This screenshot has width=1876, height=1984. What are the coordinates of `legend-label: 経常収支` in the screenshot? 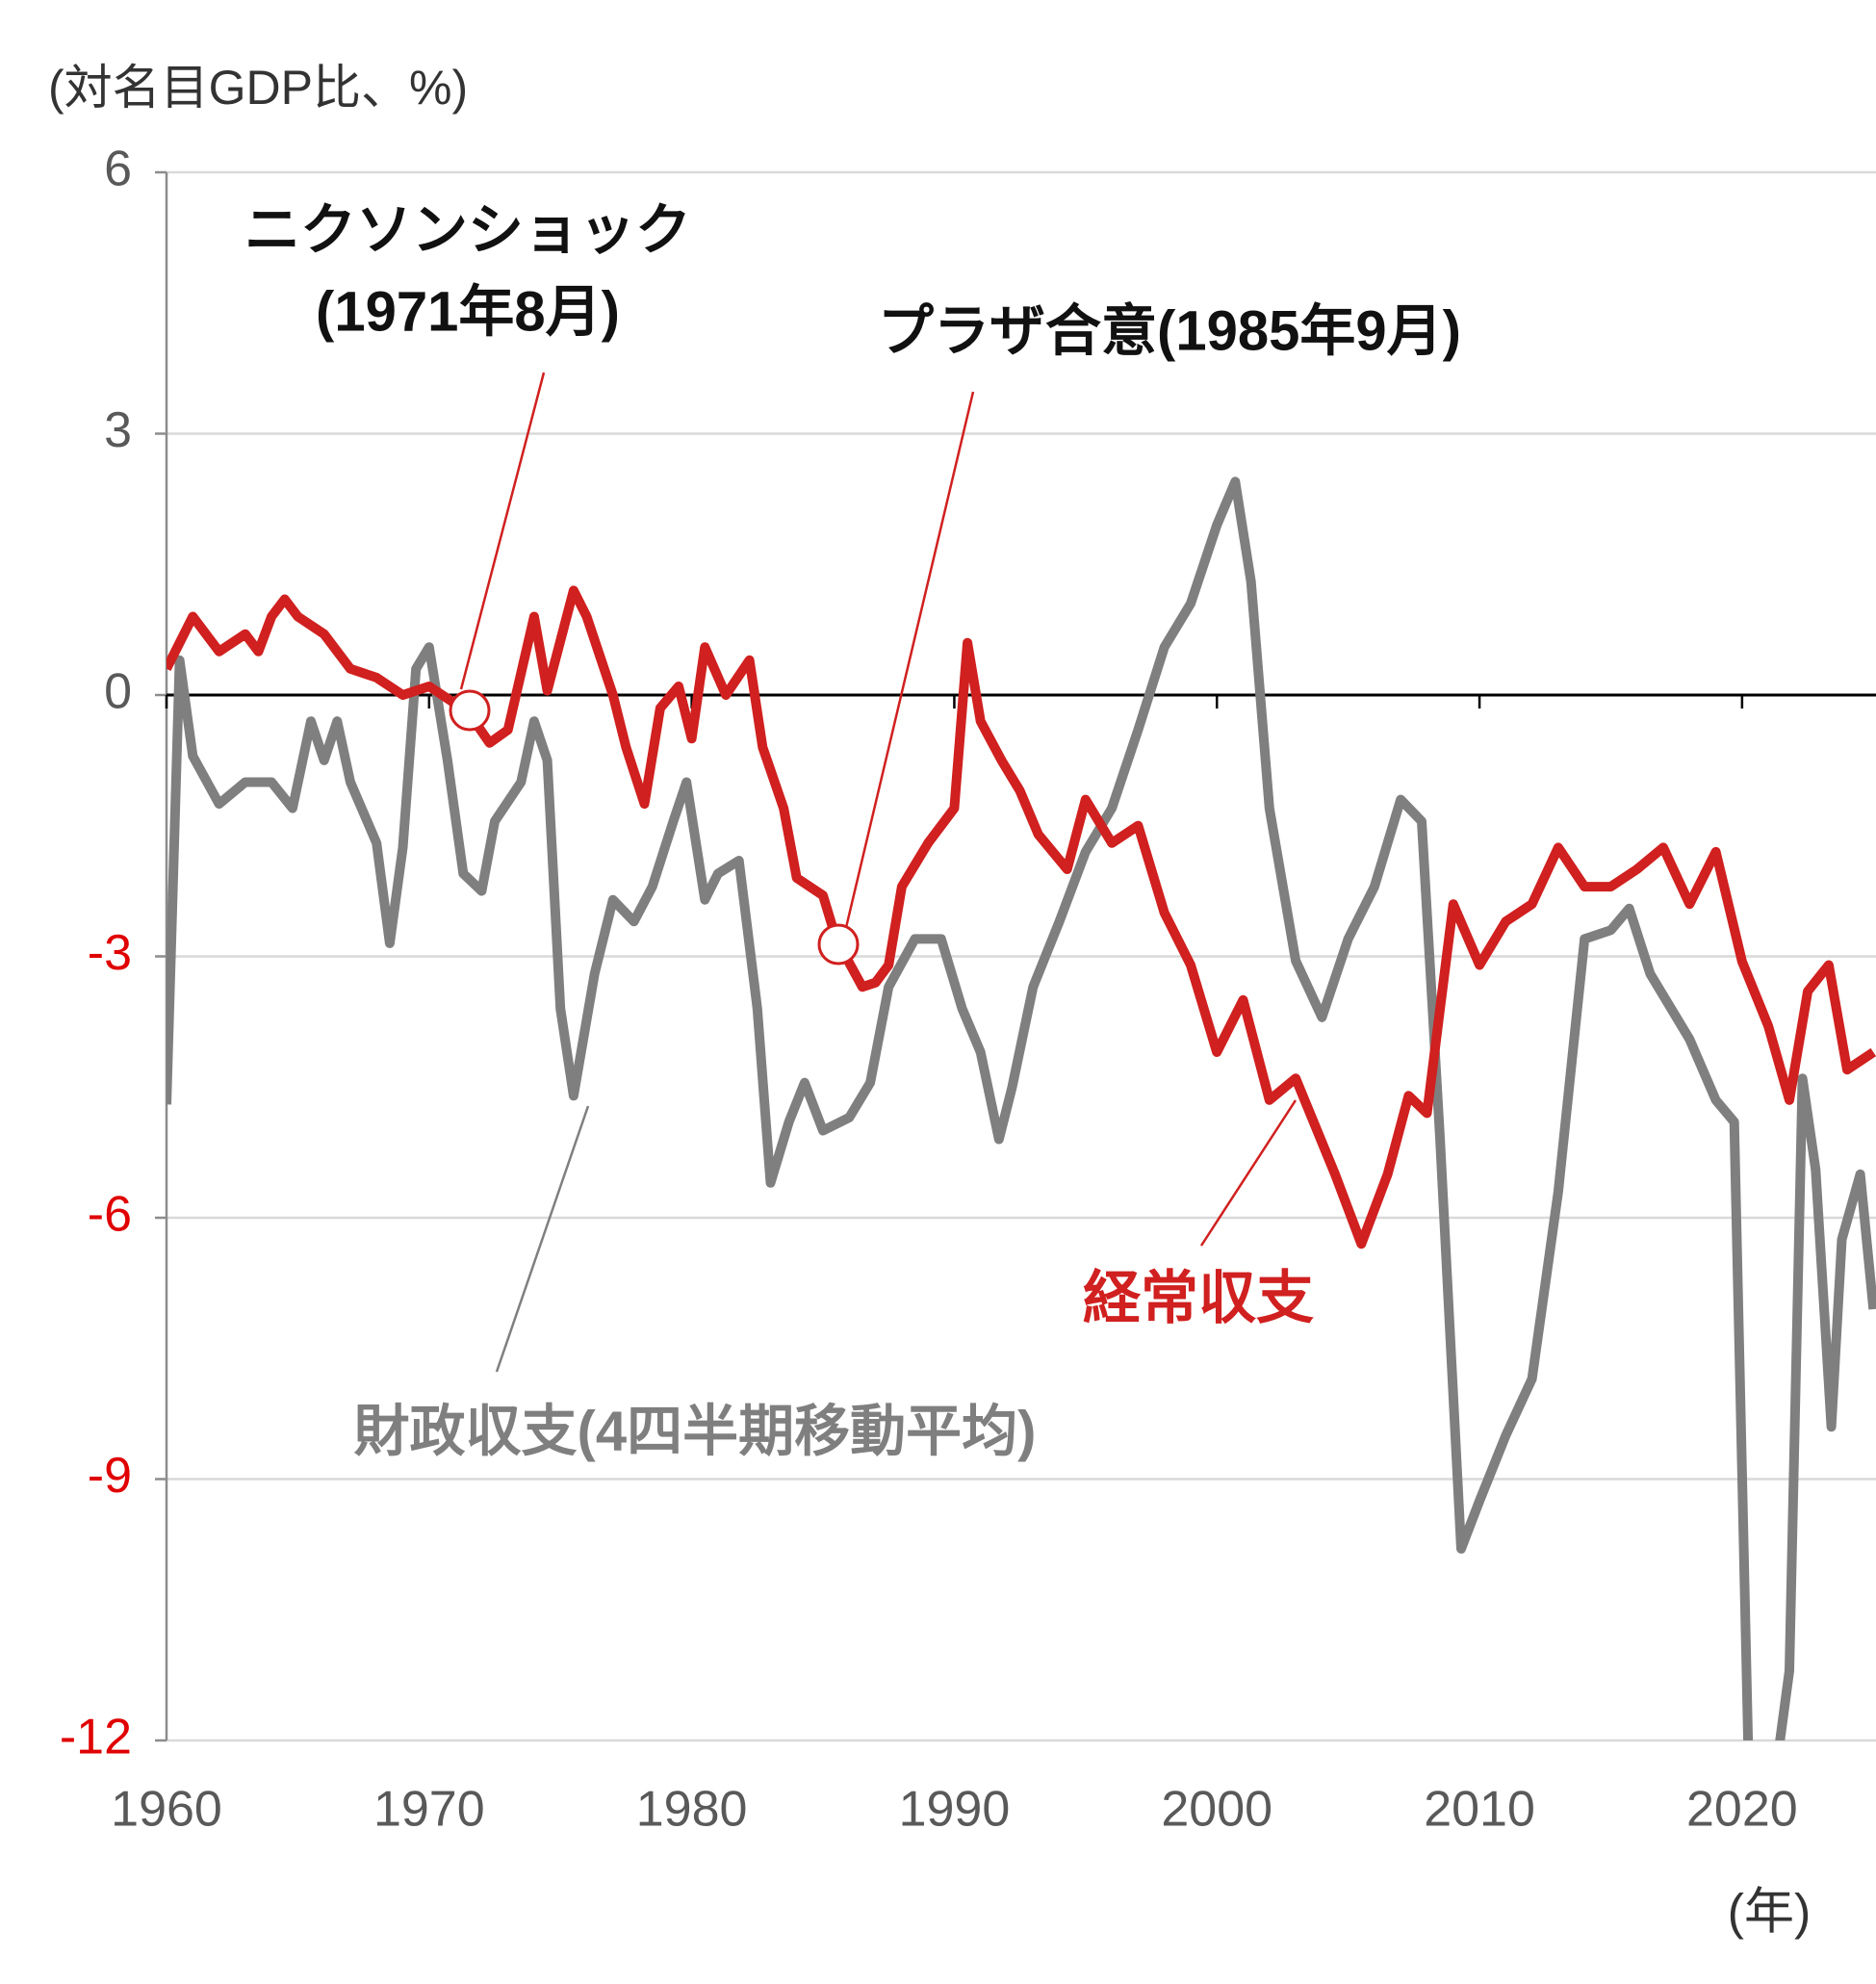 It's located at (1198, 1298).